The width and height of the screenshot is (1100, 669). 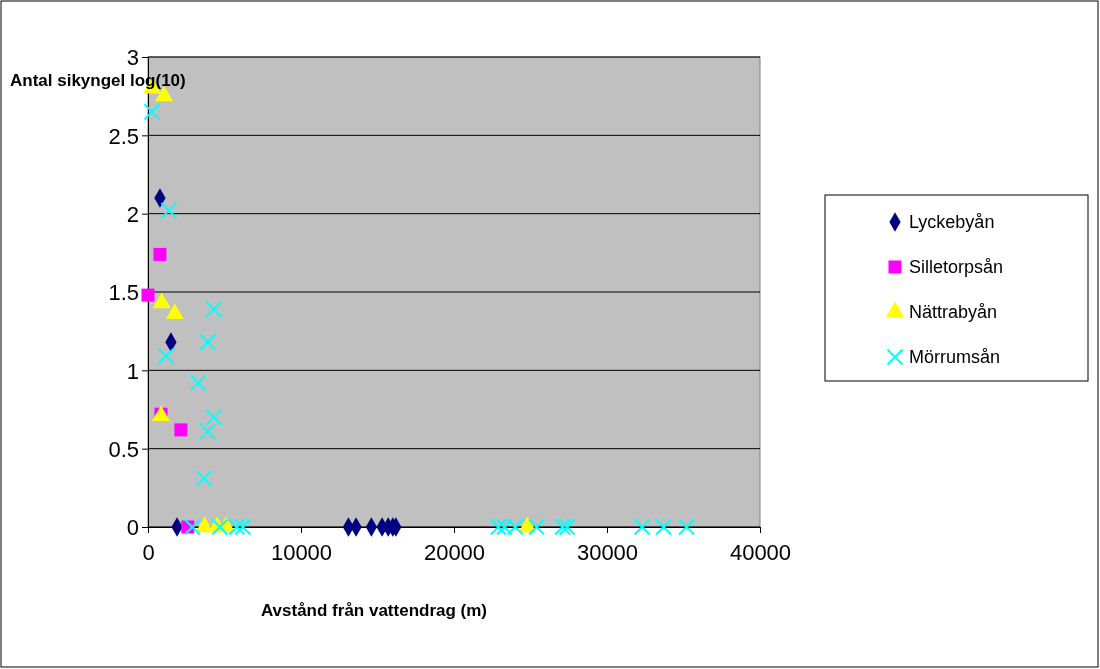 I want to click on y-tick-label: 2.5, so click(x=123, y=136).